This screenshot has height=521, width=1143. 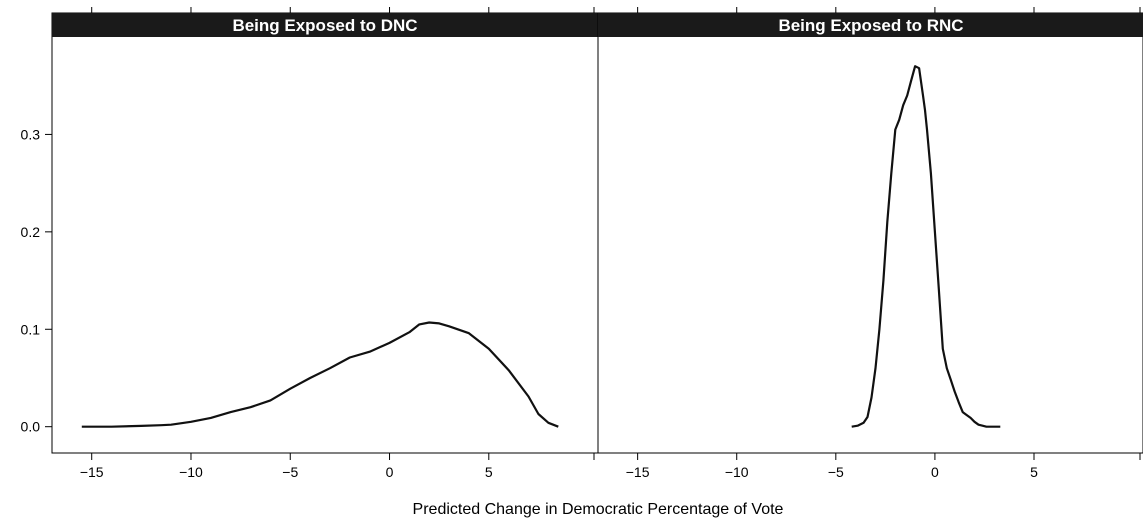 I want to click on y-tick-label: 0.1, so click(x=31, y=329).